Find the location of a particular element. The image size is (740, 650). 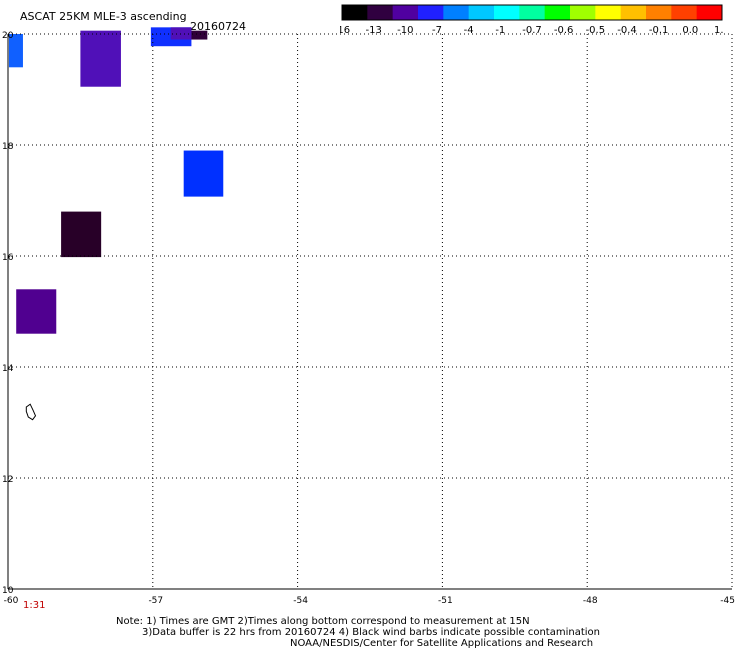

lon-tick-label: -57 is located at coordinates (155, 601).